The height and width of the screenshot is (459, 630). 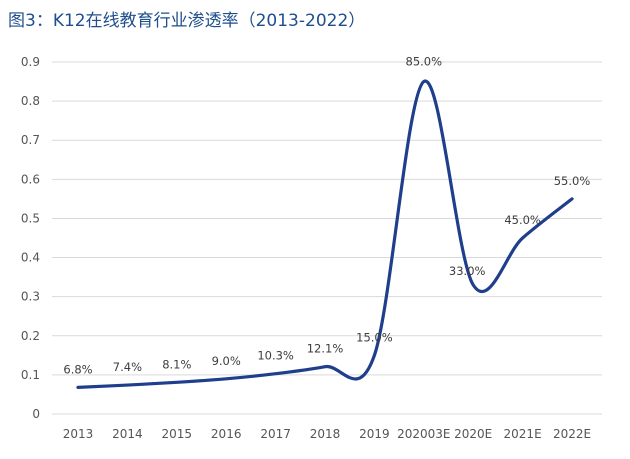 I want to click on x-tick-label: 2014, so click(x=127, y=434).